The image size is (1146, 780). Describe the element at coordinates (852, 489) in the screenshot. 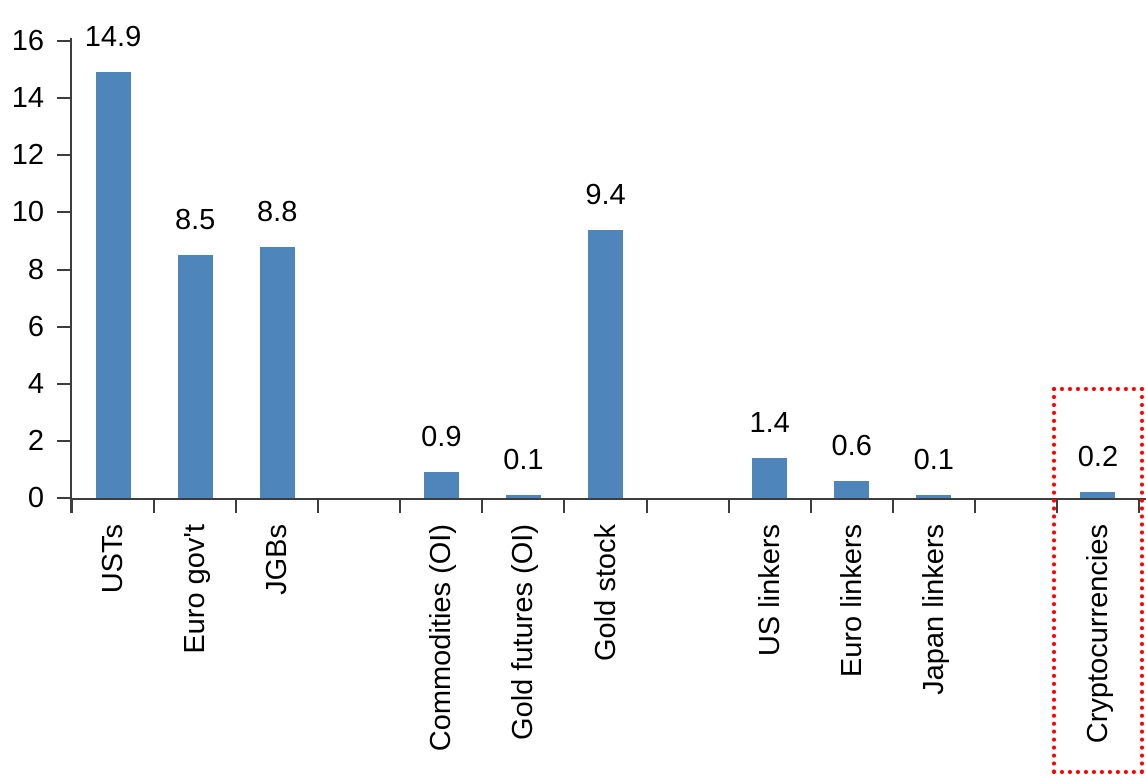

I see `bar-euro-linkers` at that location.